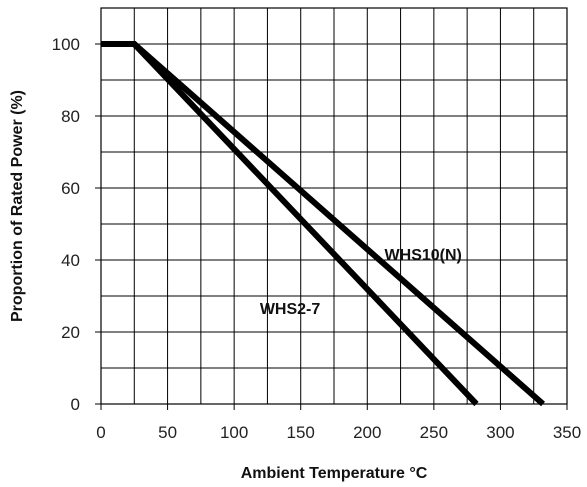  Describe the element at coordinates (76, 224) in the screenshot. I see `y-tick-labels: 0 20 40 60 80 100` at that location.